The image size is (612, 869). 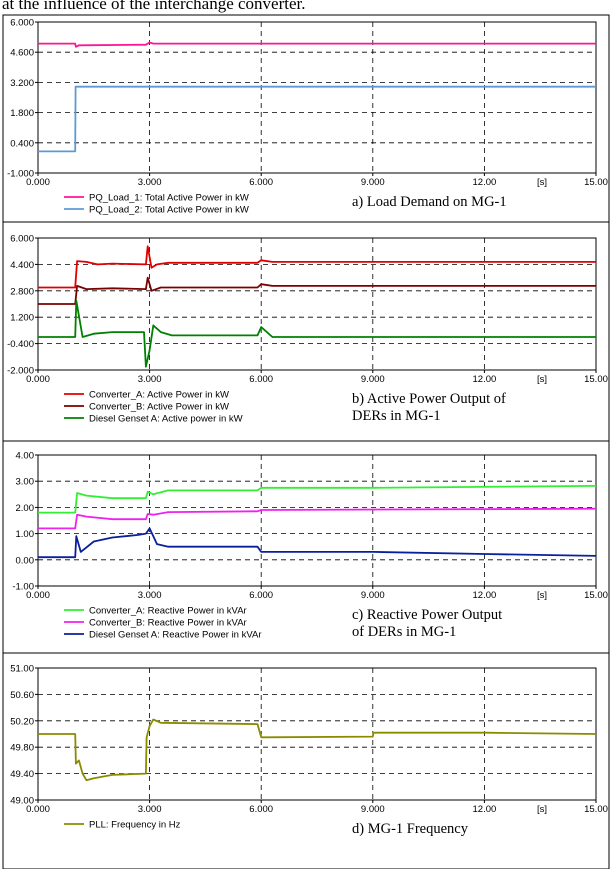 I want to click on y-tick-label: 49.00, so click(x=22, y=801).